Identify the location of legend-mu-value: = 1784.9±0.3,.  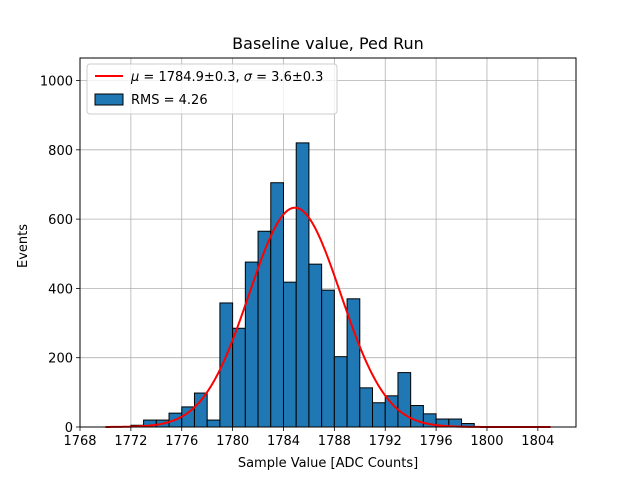
(191, 77).